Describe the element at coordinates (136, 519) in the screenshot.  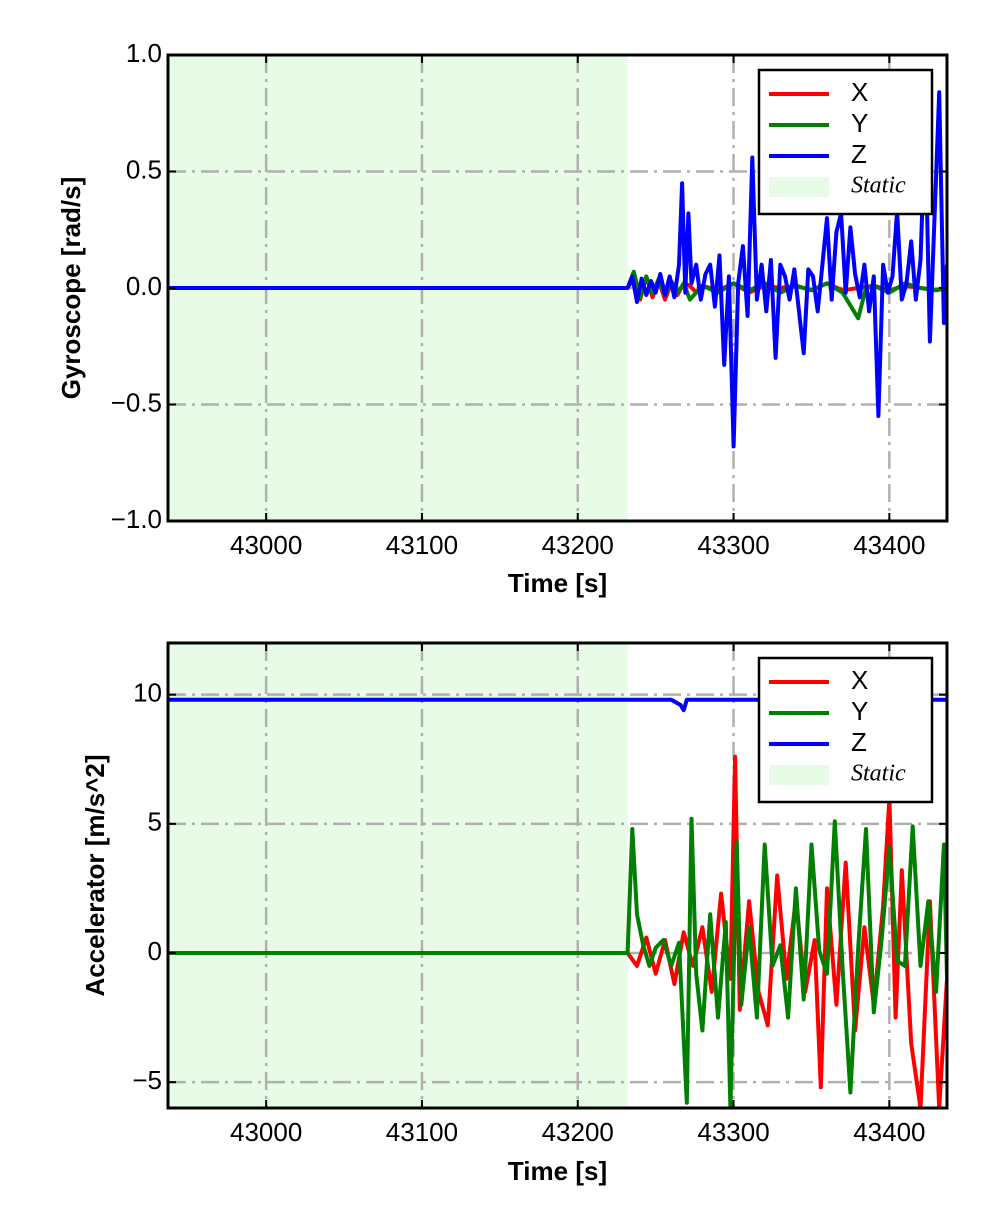
I see `y-tick-label: −1.0` at that location.